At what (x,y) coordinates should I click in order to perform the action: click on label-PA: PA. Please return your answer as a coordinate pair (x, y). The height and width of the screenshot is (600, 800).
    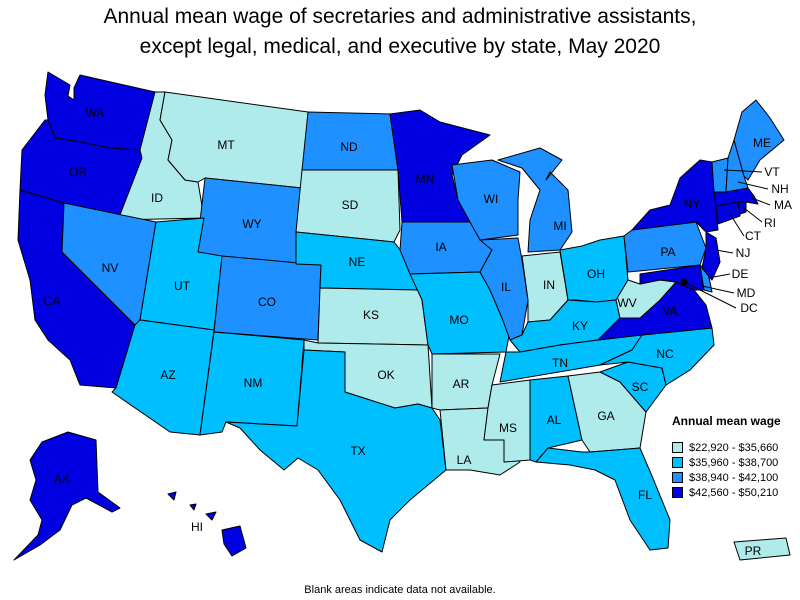
    Looking at the image, I should click on (667, 252).